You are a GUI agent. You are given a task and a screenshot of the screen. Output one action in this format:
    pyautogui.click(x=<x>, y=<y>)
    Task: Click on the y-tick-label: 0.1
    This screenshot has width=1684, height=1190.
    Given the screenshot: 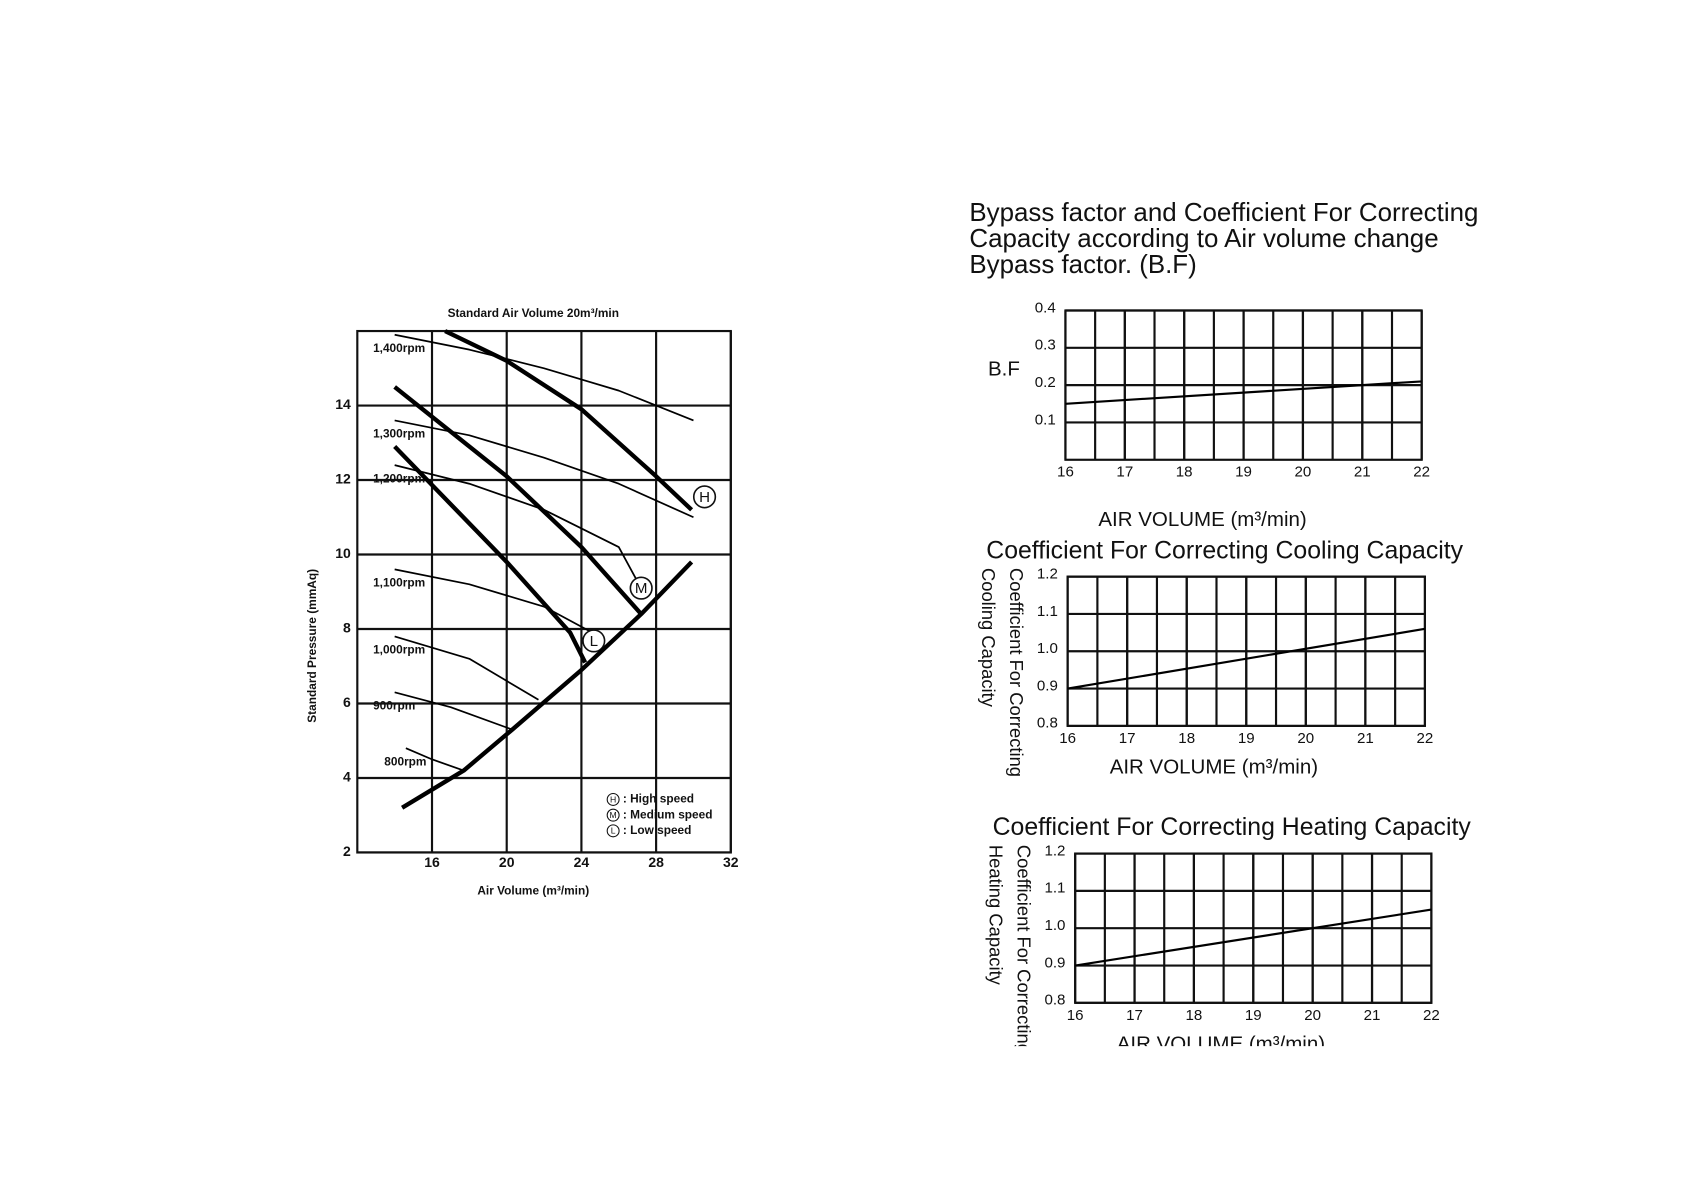 What is the action you would take?
    pyautogui.click(x=1045, y=419)
    